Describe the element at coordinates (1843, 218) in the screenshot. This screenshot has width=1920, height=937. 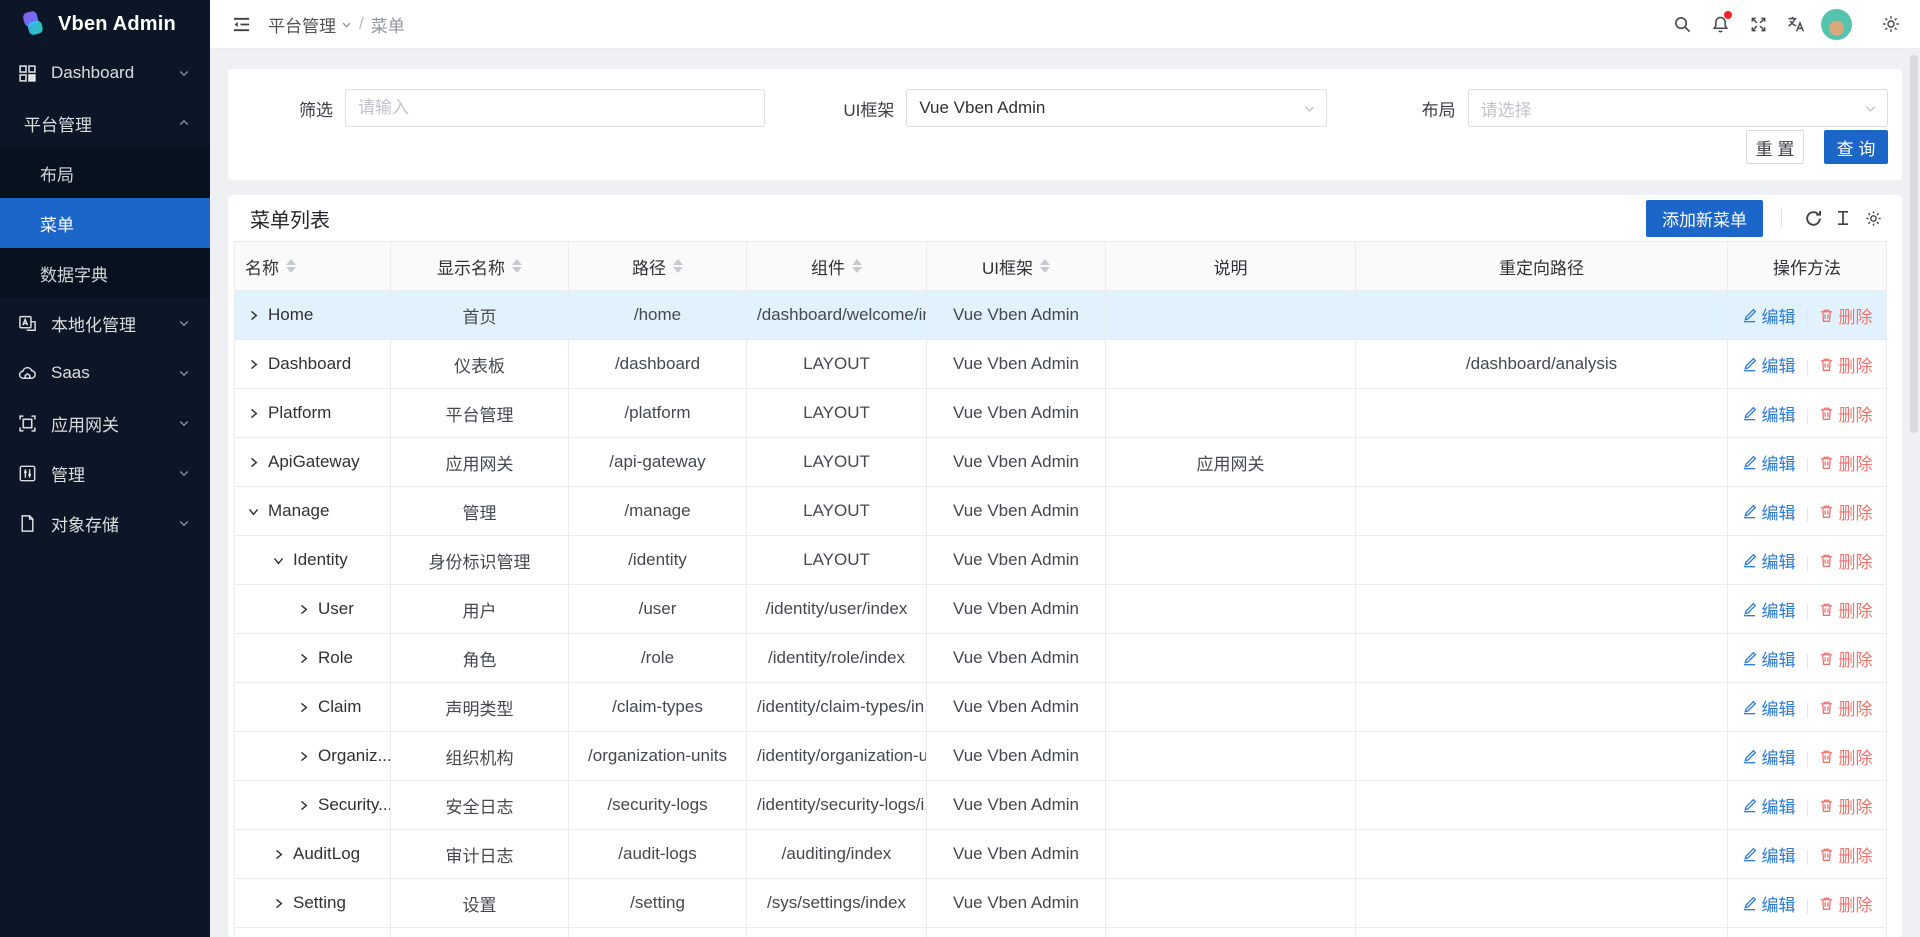
I see `row-height-icon` at that location.